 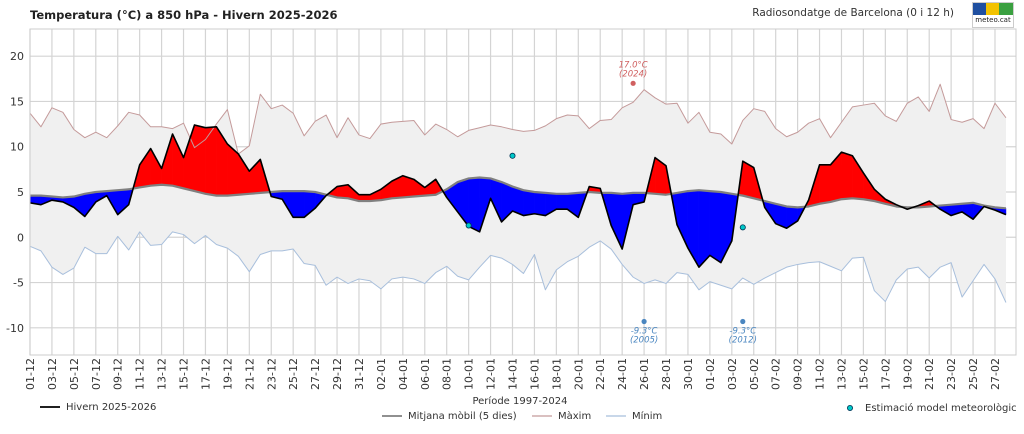 What do you see at coordinates (205, 374) in the screenshot?
I see `x-tick-label: 17-12` at bounding box center [205, 374].